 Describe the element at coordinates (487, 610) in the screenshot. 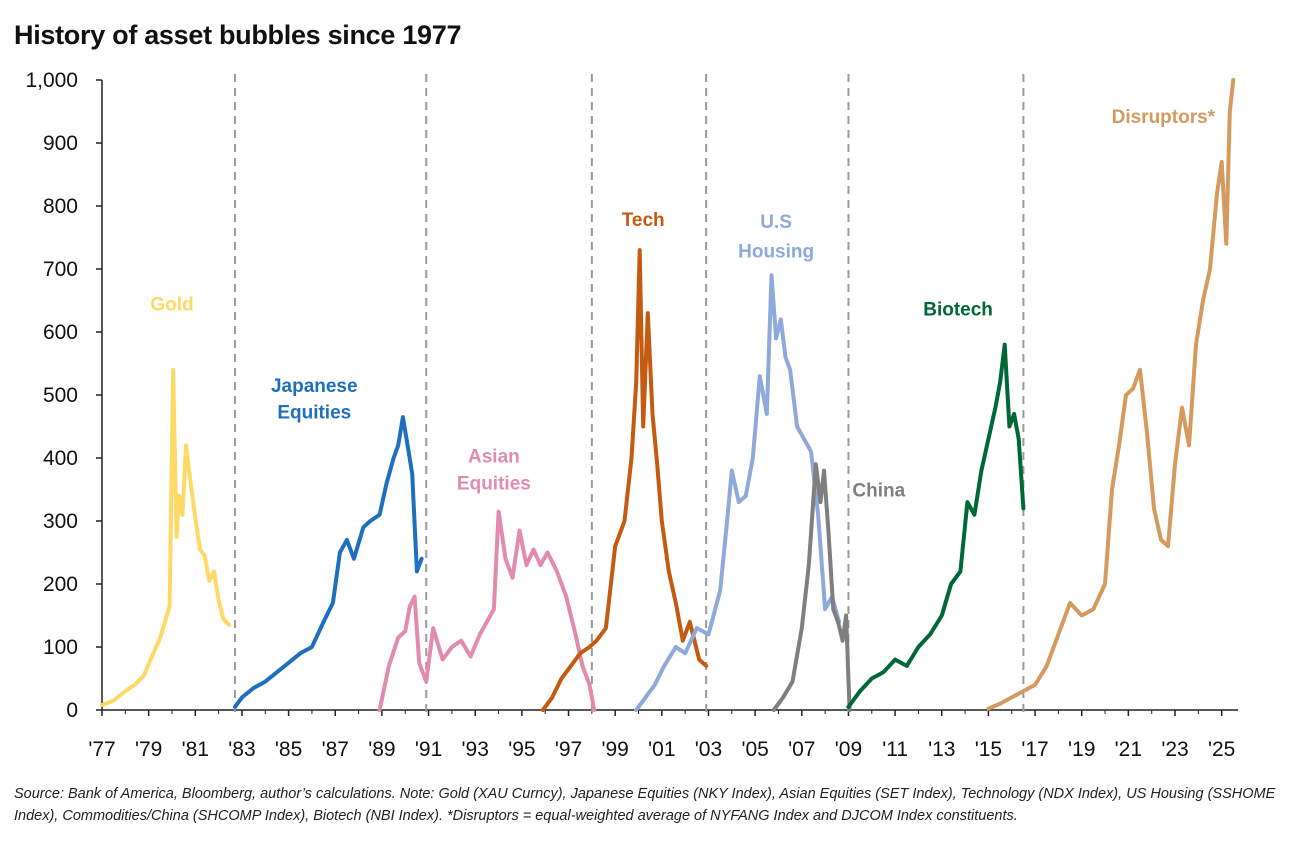

I see `series-line-asian-equities` at that location.